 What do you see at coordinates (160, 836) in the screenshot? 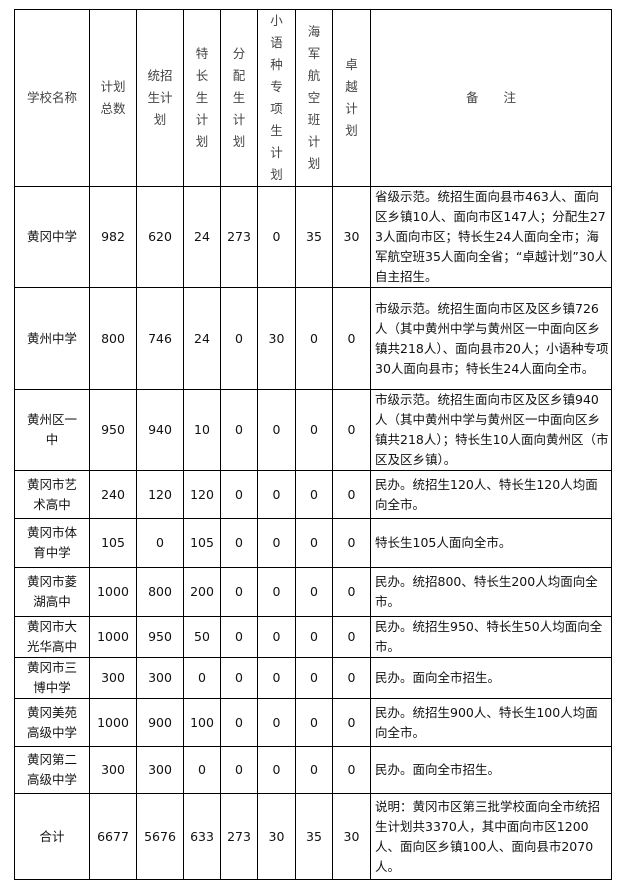
I see `cell-unified: 5676` at bounding box center [160, 836].